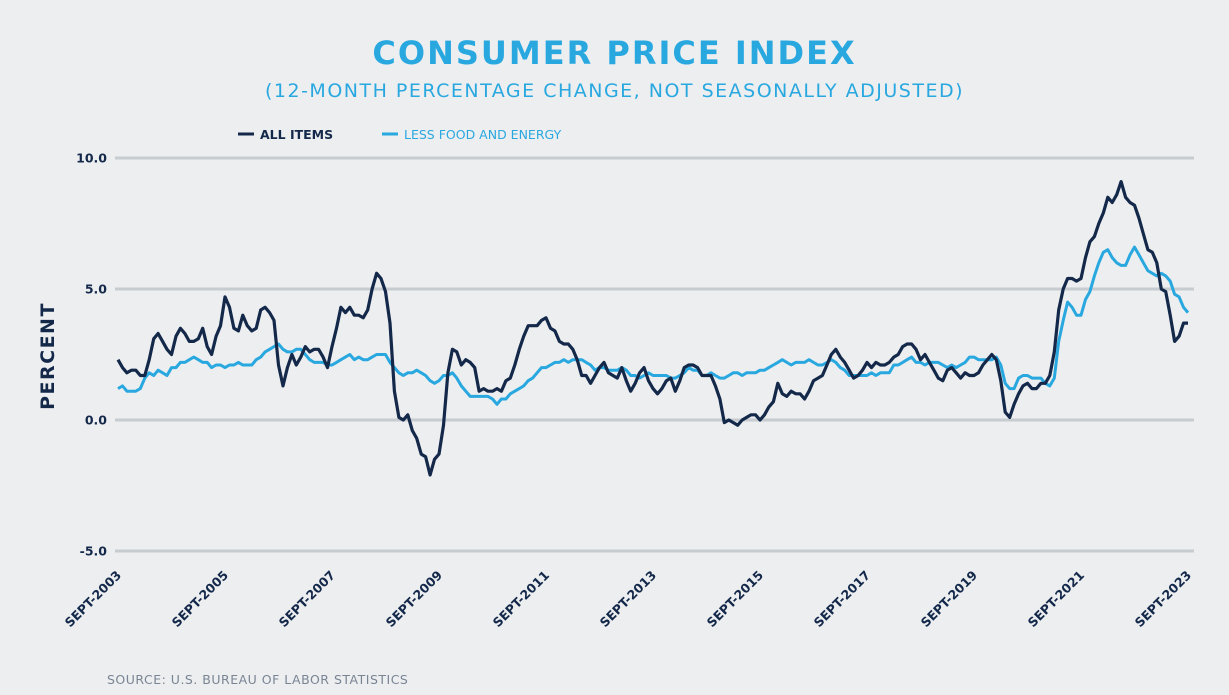 Image resolution: width=1229 pixels, height=695 pixels. Describe the element at coordinates (949, 599) in the screenshot. I see `x-tick-label: SEPT-2019` at that location.